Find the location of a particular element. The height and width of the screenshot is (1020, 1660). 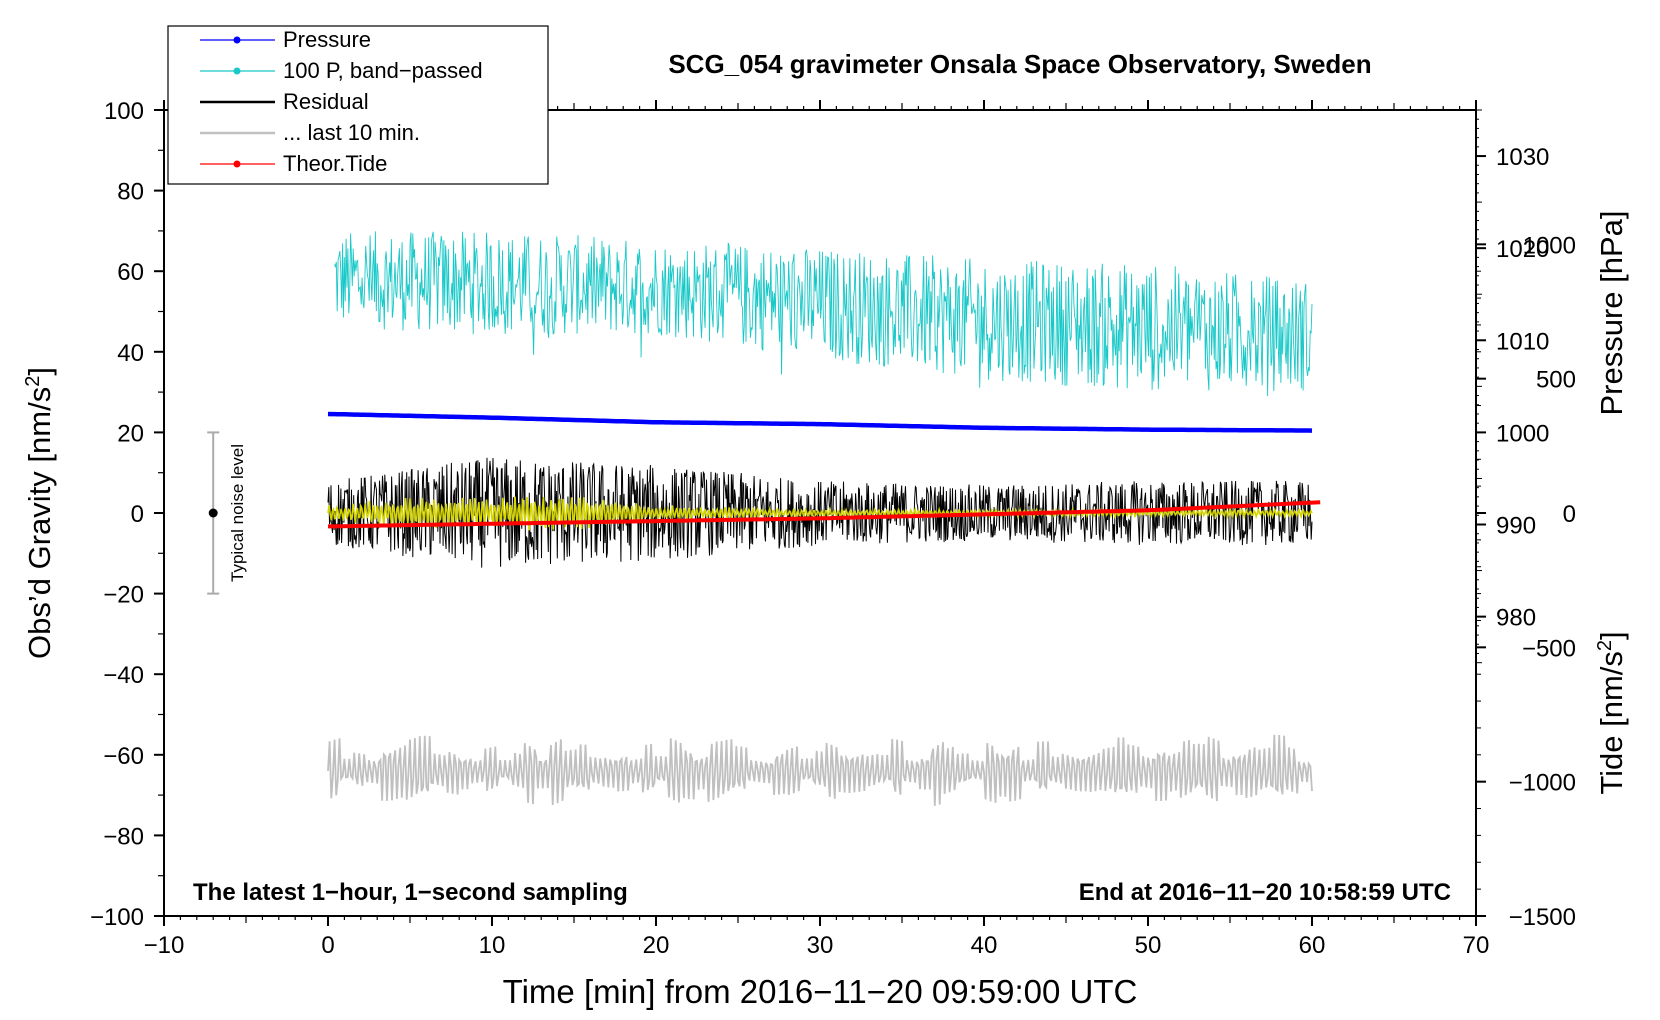

y-tick-label: −100 is located at coordinates (117, 917).